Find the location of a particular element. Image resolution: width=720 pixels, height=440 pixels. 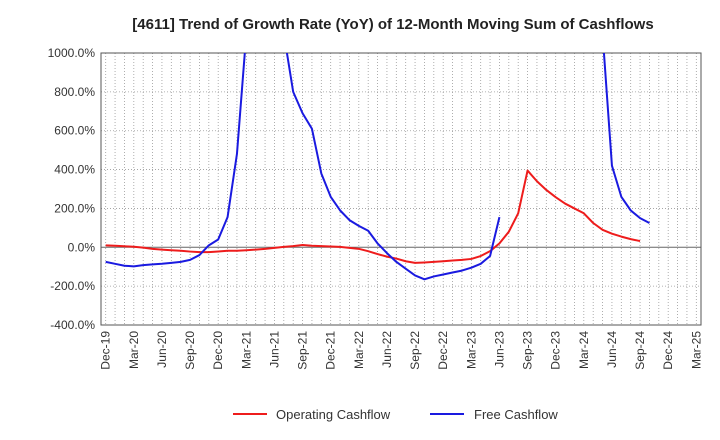

legend-label: Free Cashflow is located at coordinates (516, 414).